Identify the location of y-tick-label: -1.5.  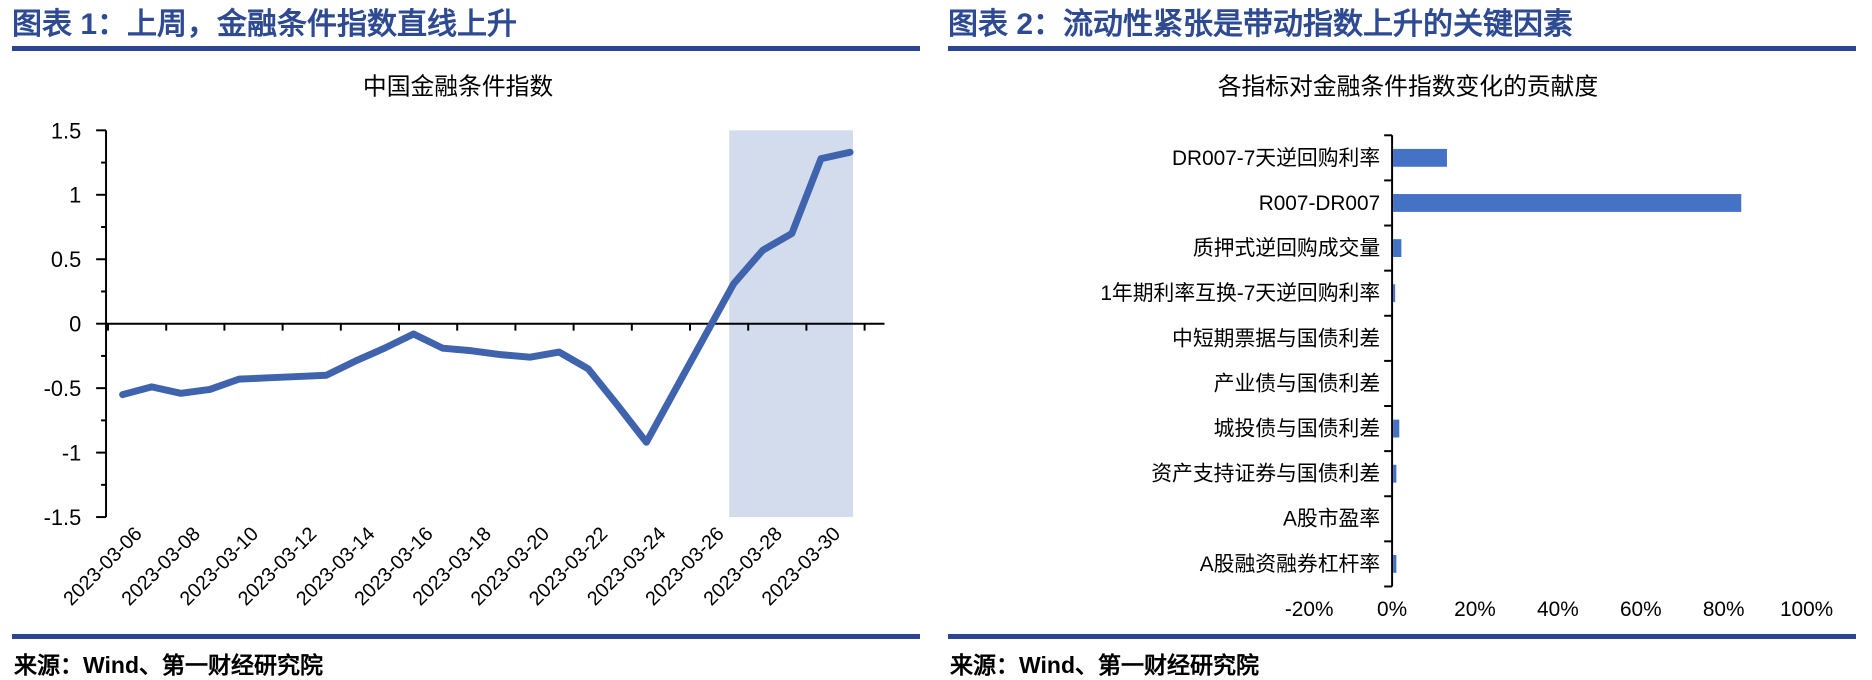
(63, 517).